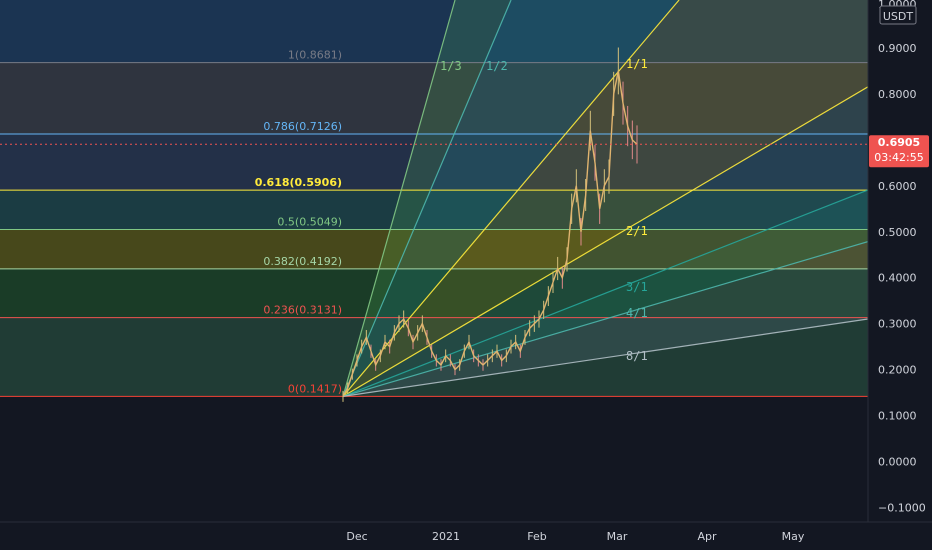 Image resolution: width=932 pixels, height=550 pixels. Describe the element at coordinates (637, 356) in the screenshot. I see `fan-line-label: 8/1` at that location.